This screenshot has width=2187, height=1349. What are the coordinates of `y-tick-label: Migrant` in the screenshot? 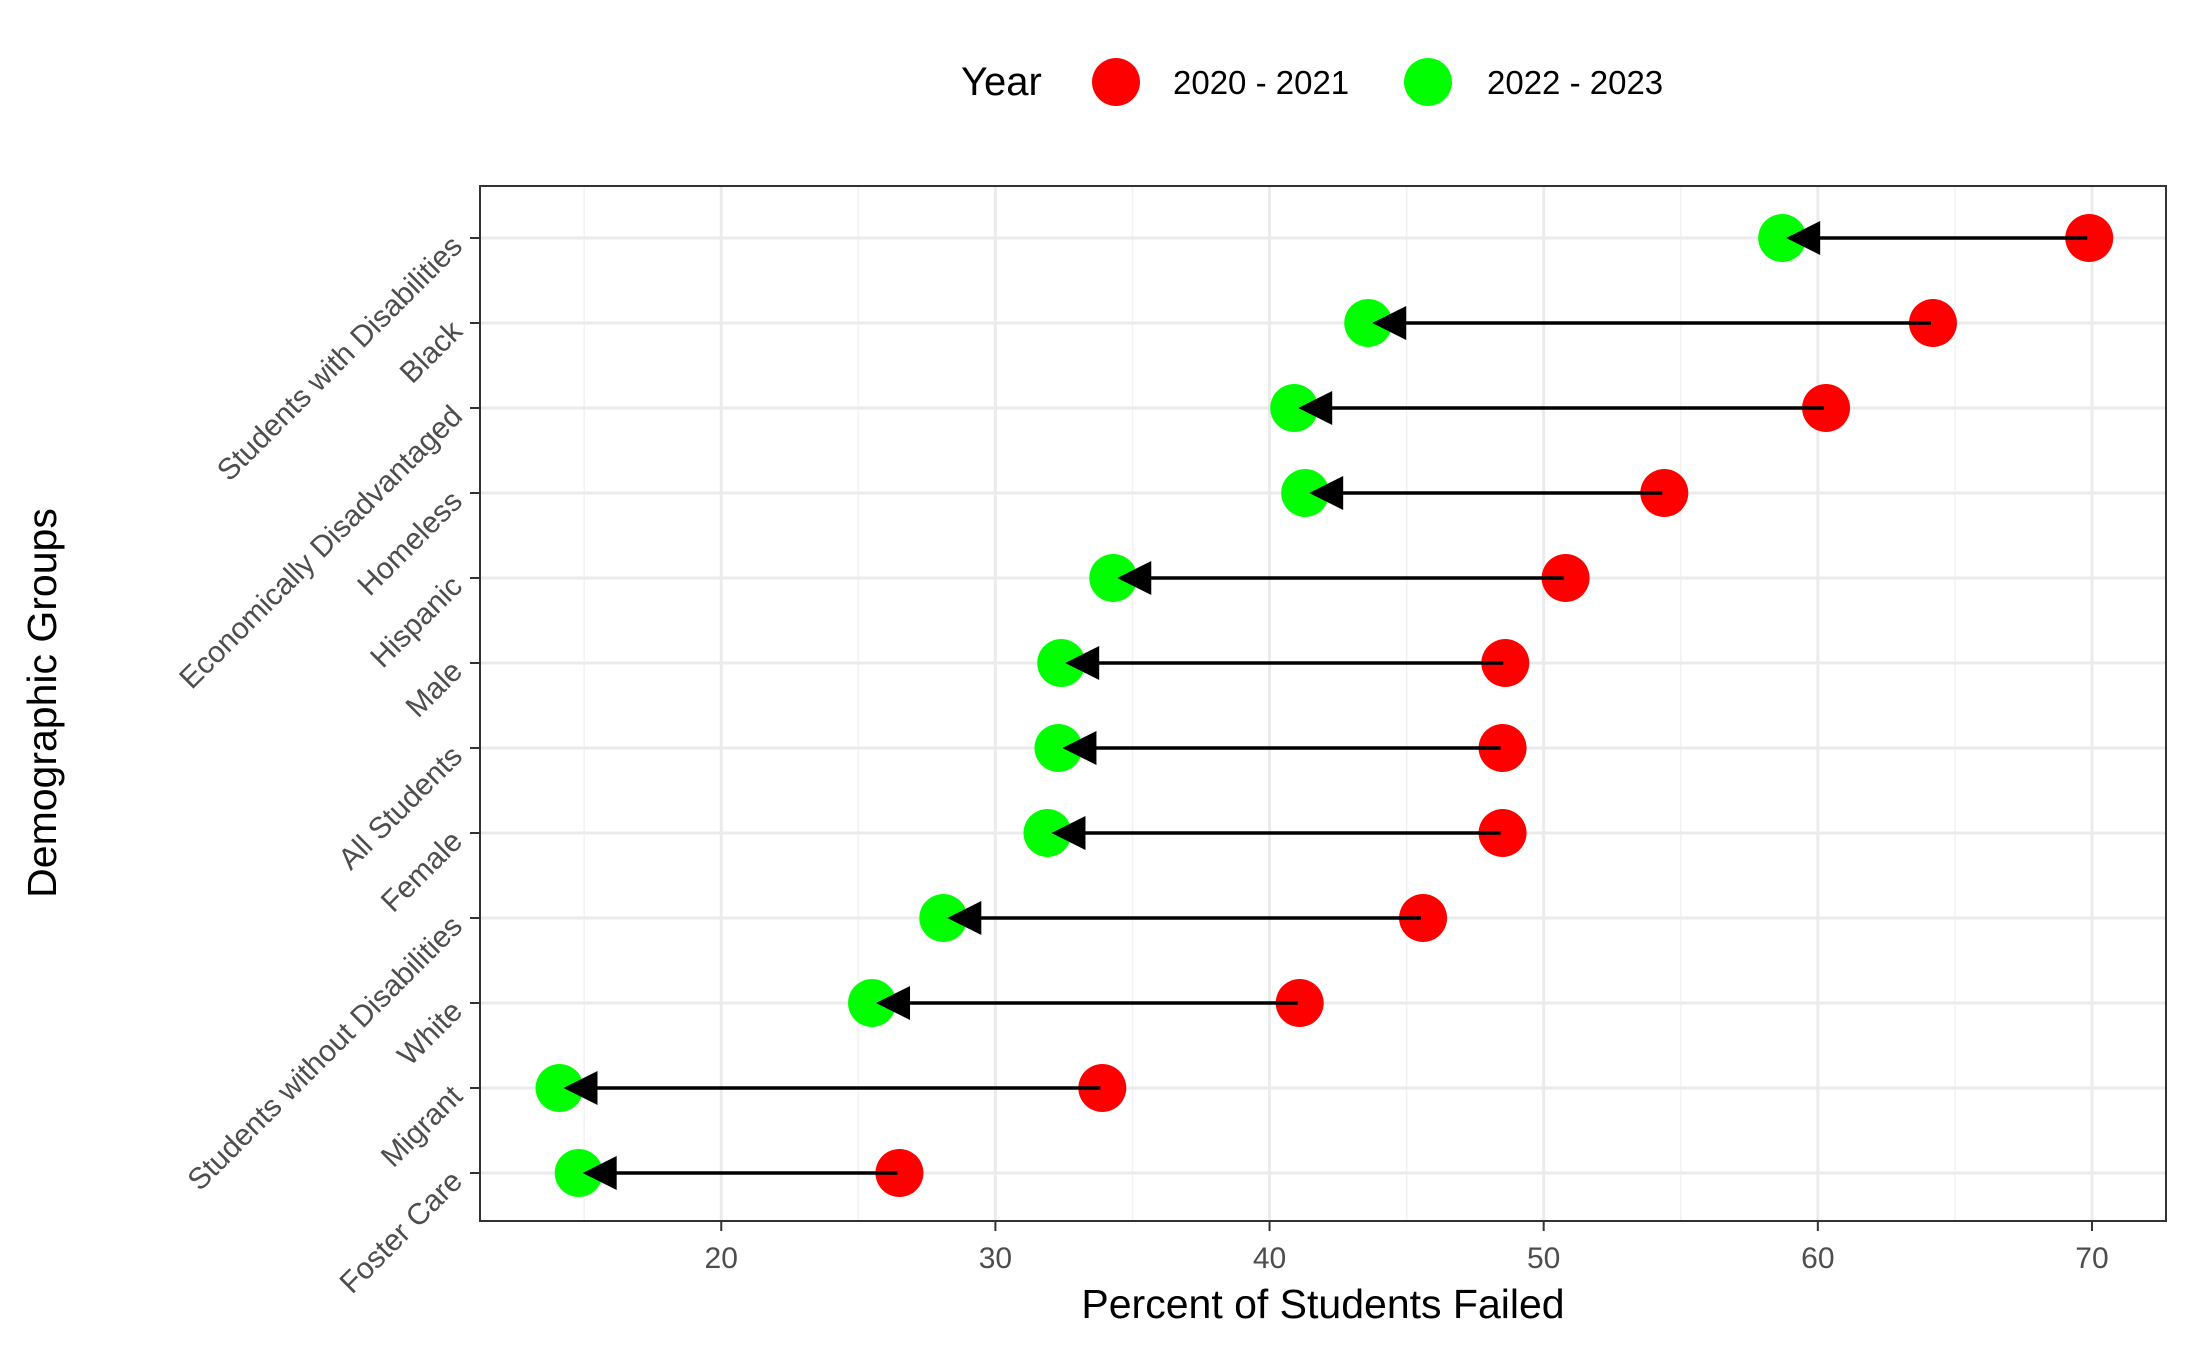 It's located at (422, 1126).